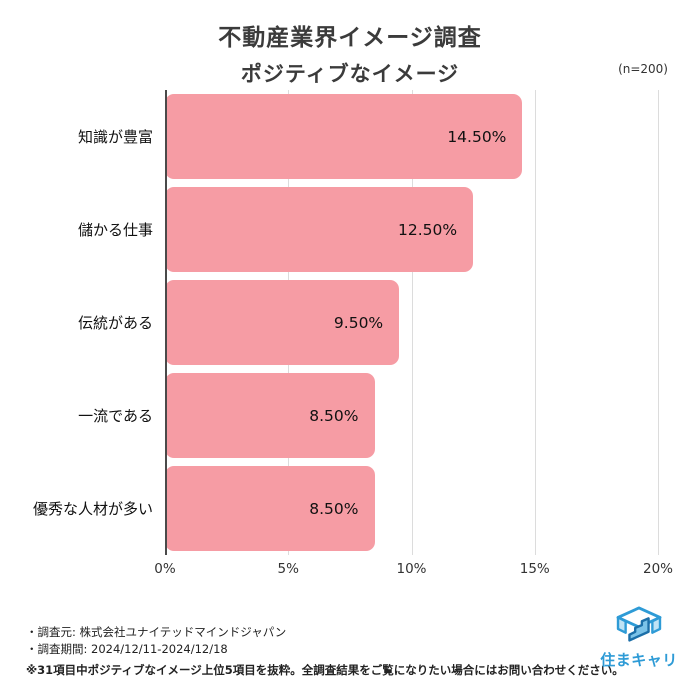 The image size is (700, 700). Describe the element at coordinates (477, 136) in the screenshot. I see `bar-value-label: 14.50%` at that location.